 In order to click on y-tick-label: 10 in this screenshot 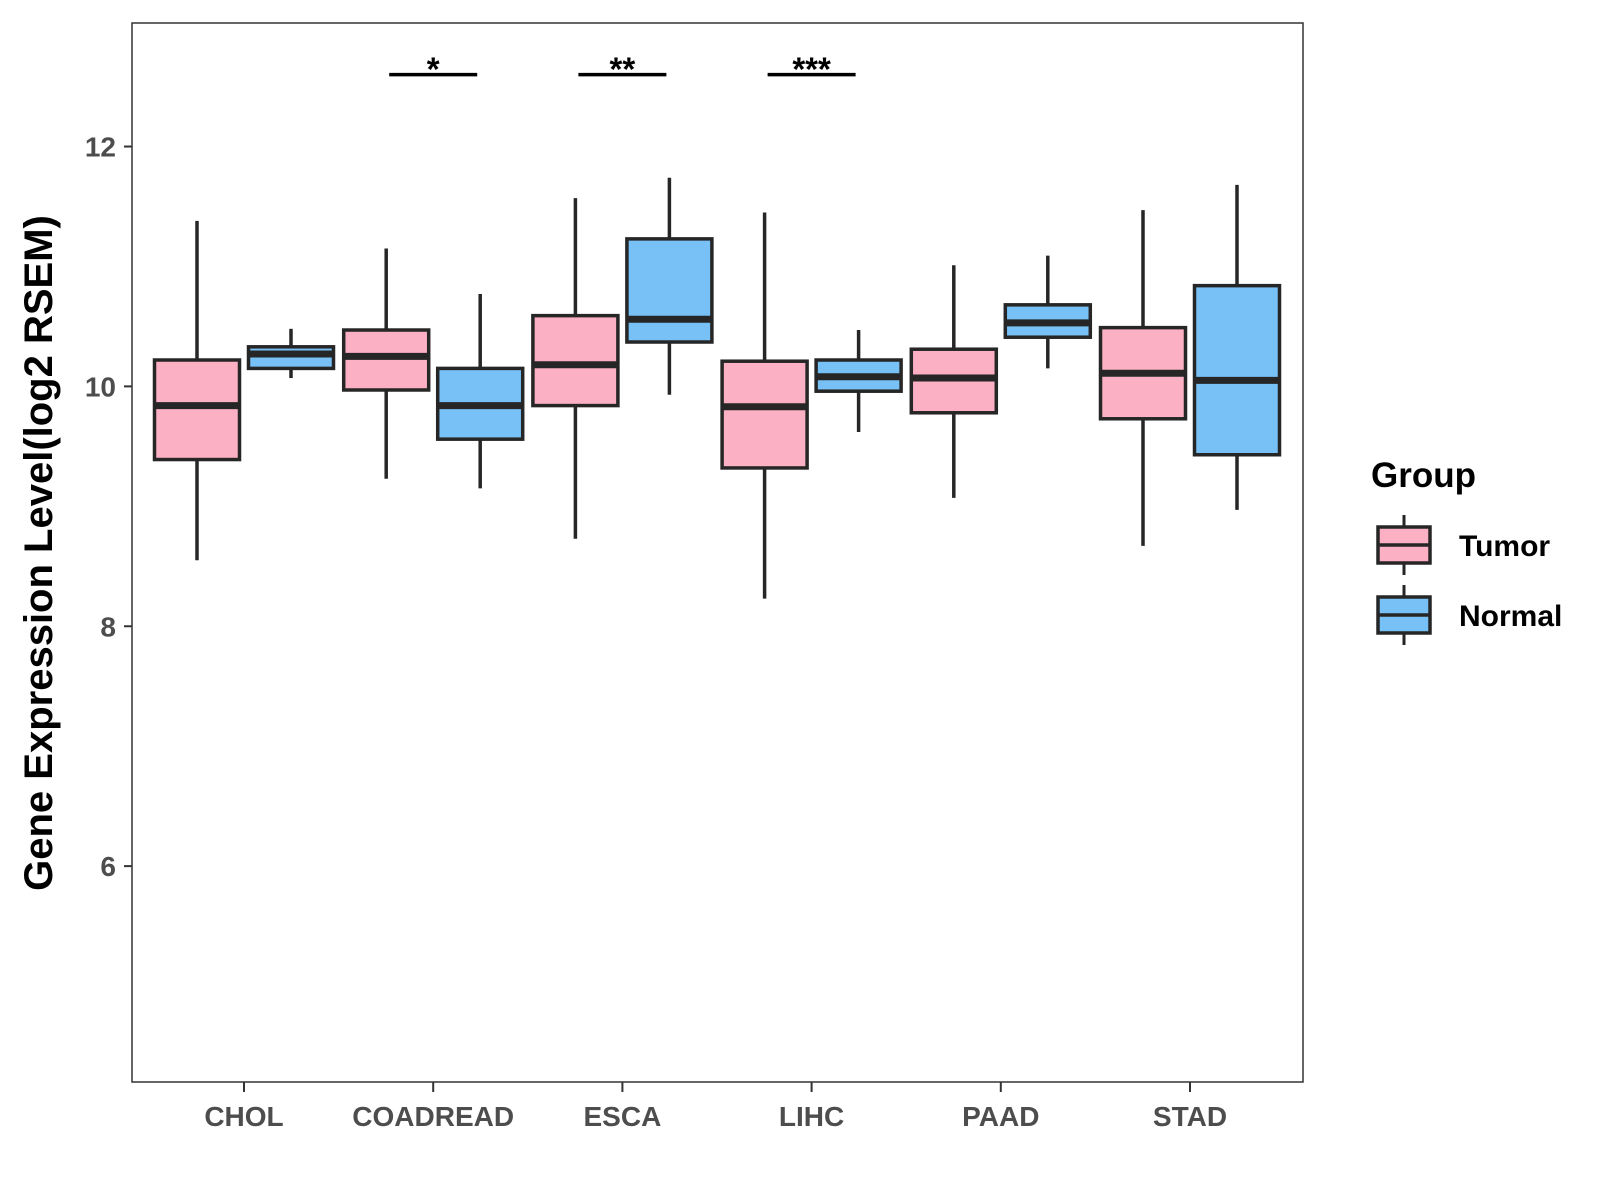, I will do `click(100, 386)`.